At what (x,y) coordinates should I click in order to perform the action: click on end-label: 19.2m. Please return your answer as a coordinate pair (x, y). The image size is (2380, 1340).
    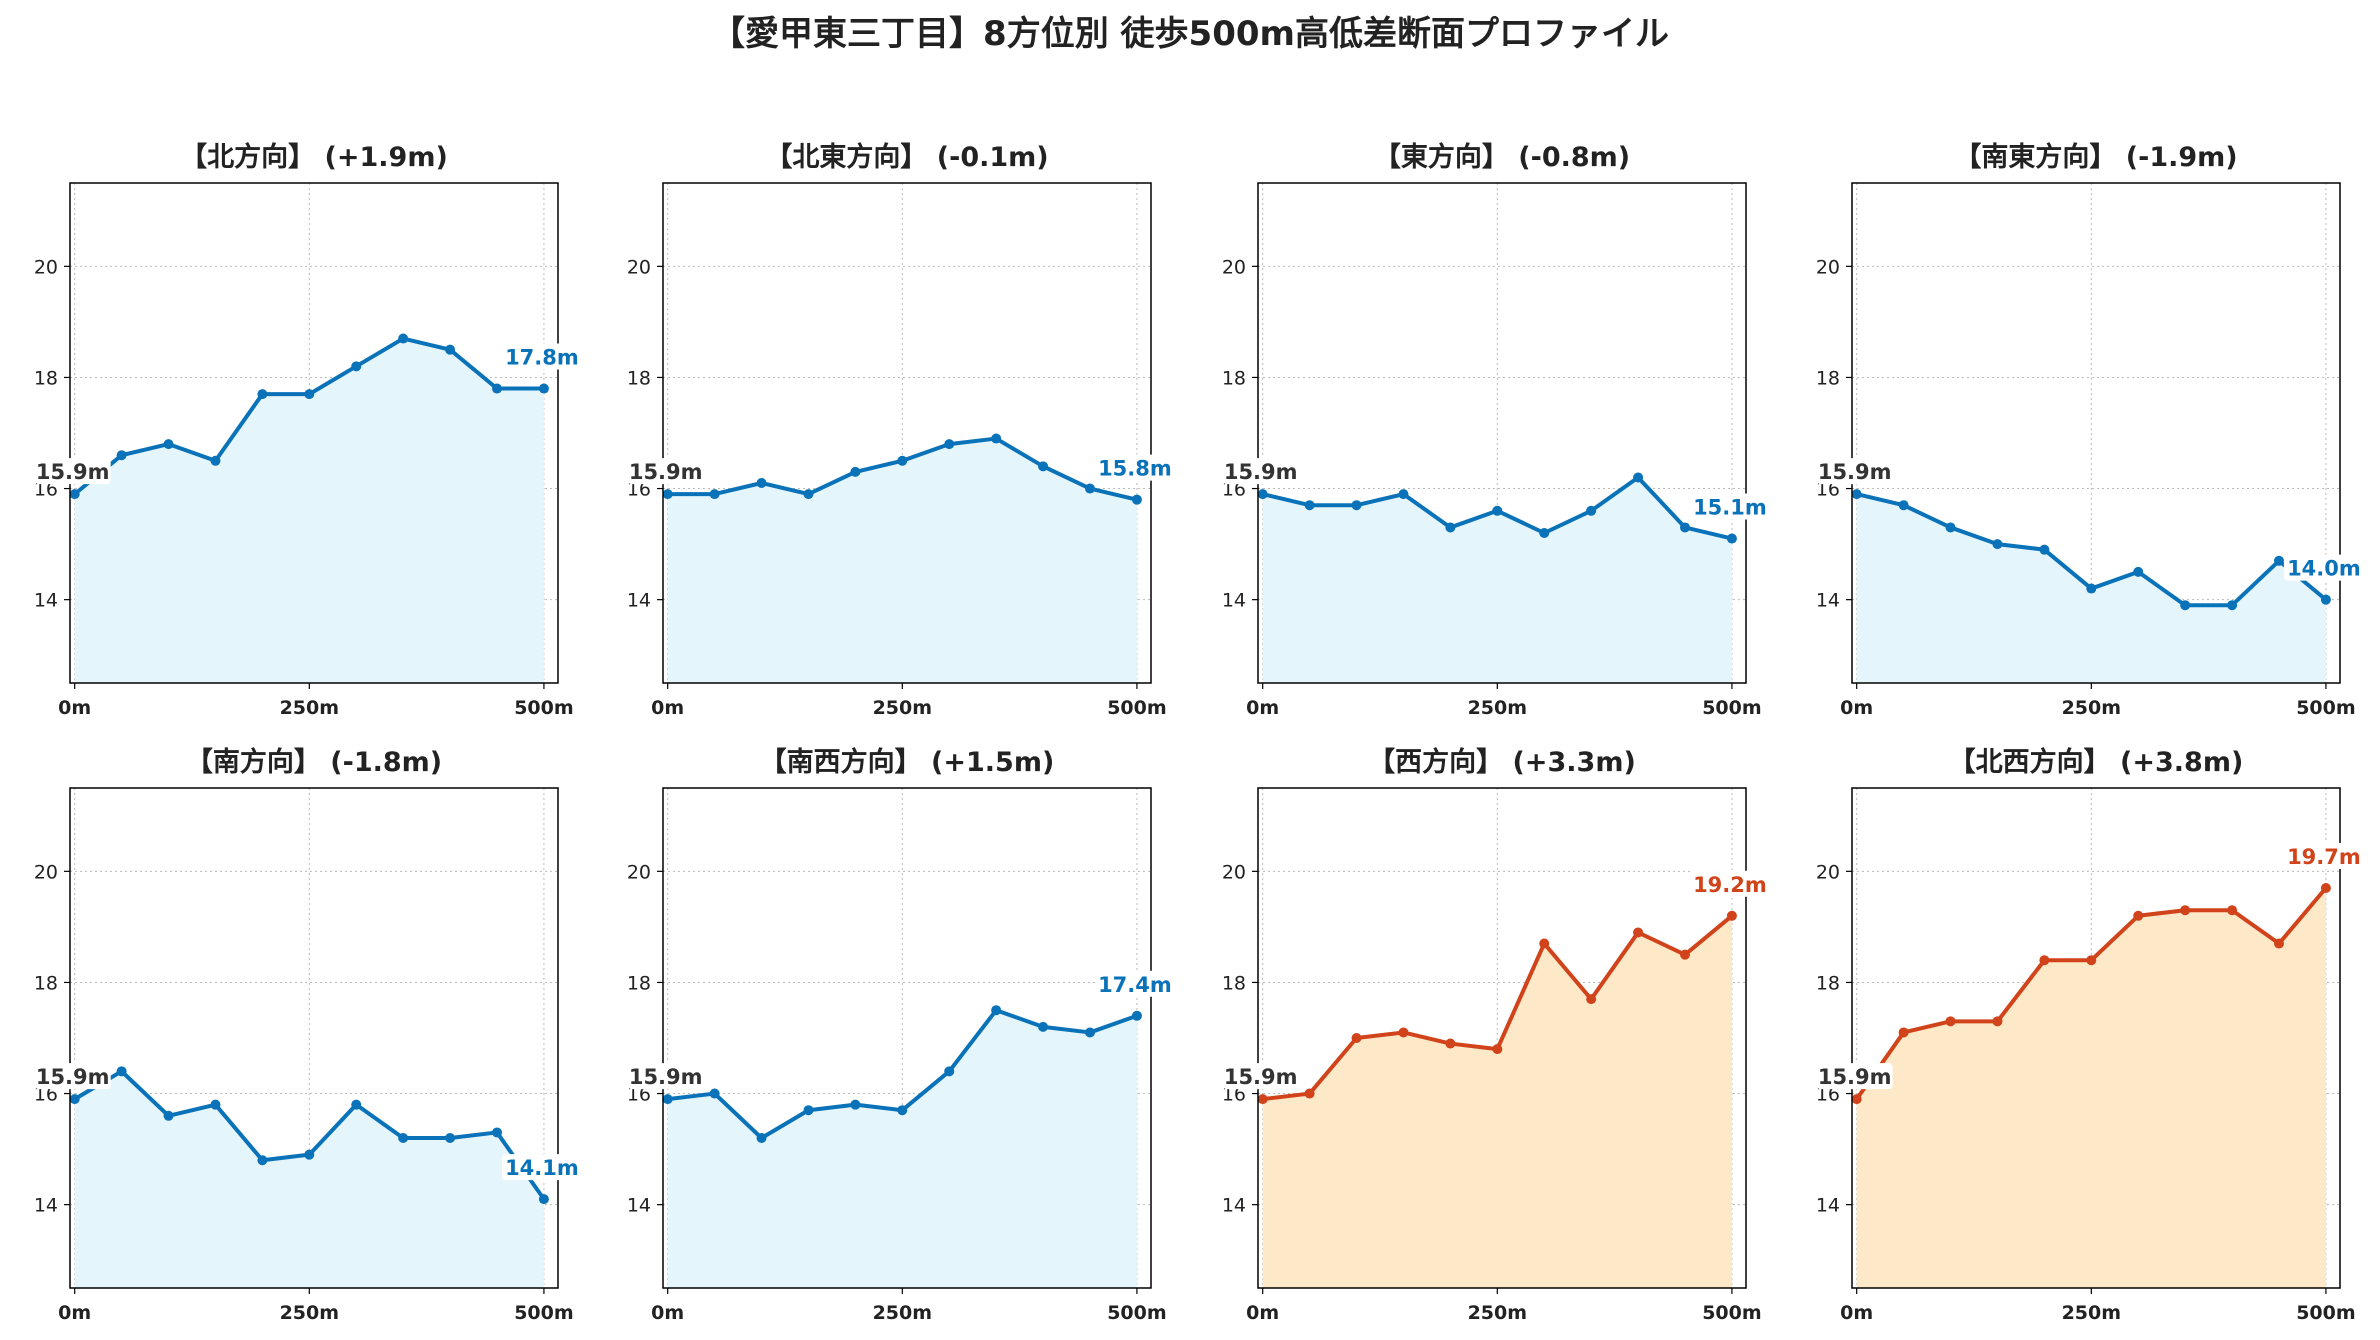
    Looking at the image, I should click on (1730, 885).